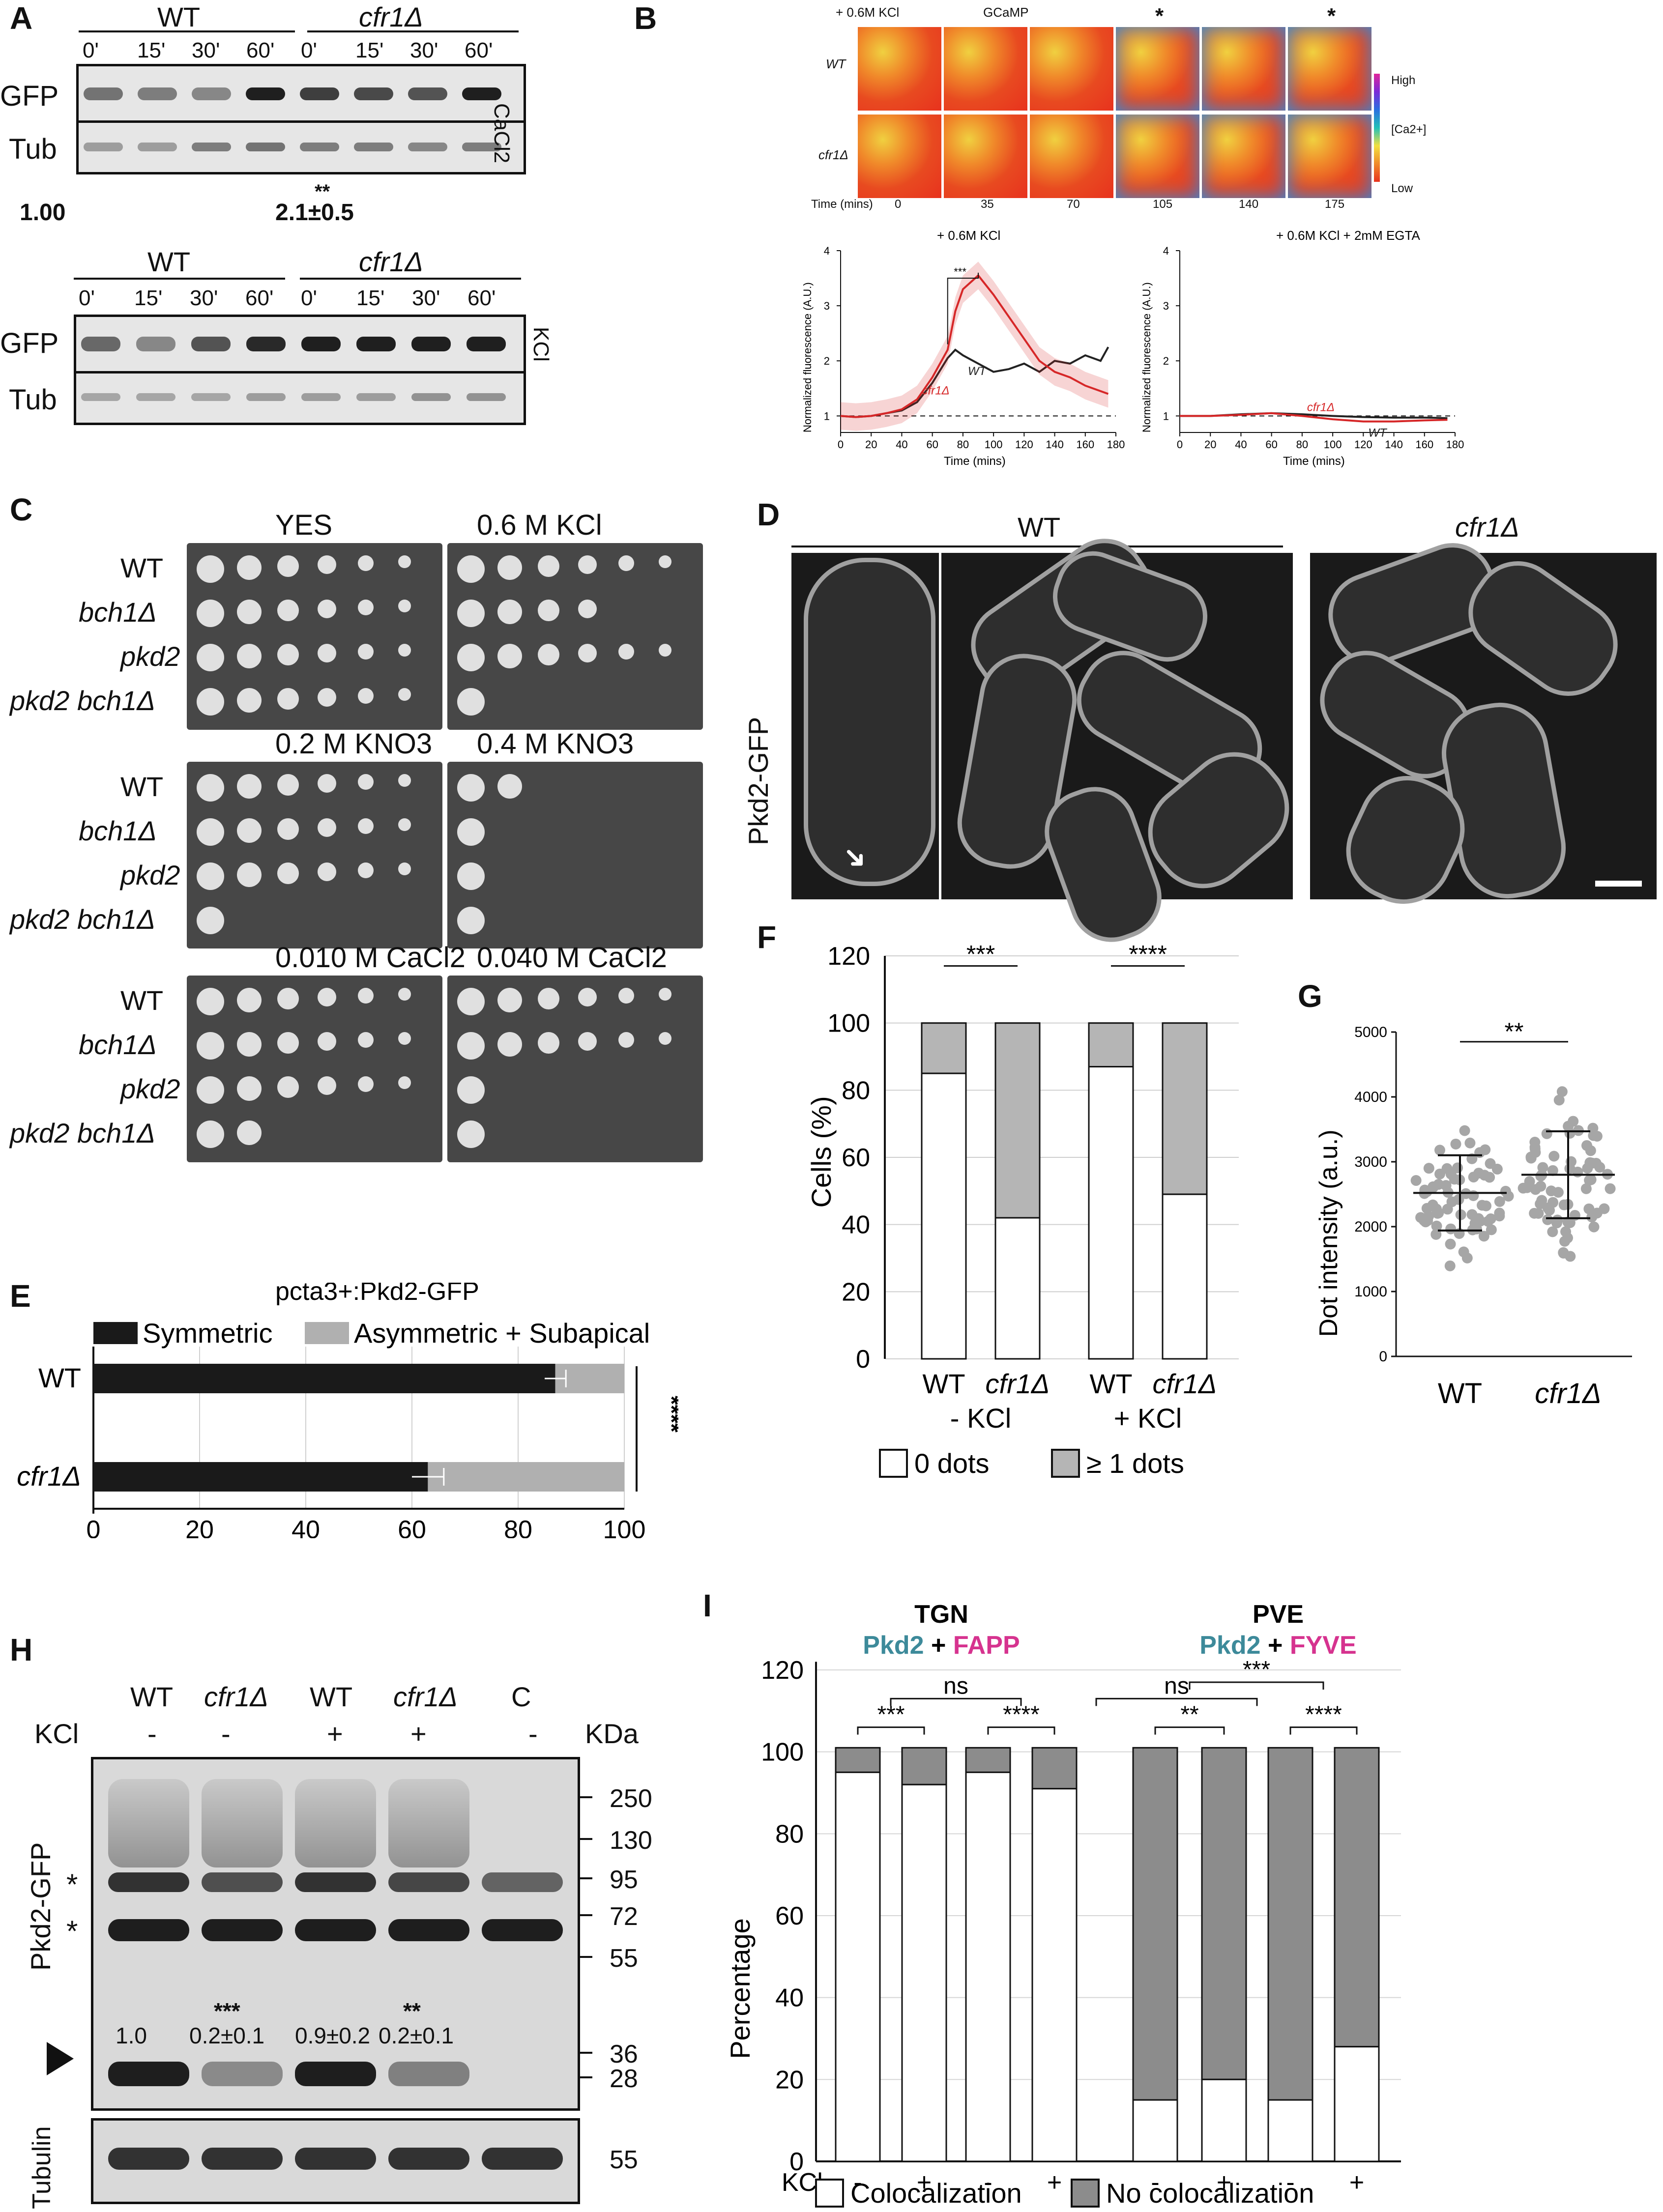 The width and height of the screenshot is (1663, 2212). What do you see at coordinates (43, 213) in the screenshot?
I see `blot-a1-quant-left: 1.00` at bounding box center [43, 213].